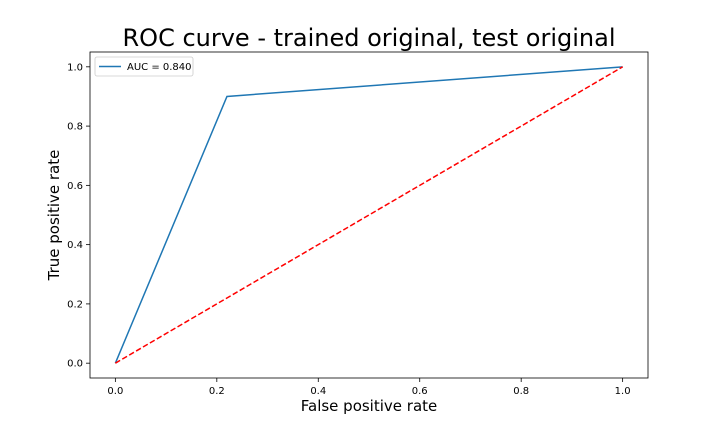  I want to click on legend: AUC = 0.840, so click(144, 66).